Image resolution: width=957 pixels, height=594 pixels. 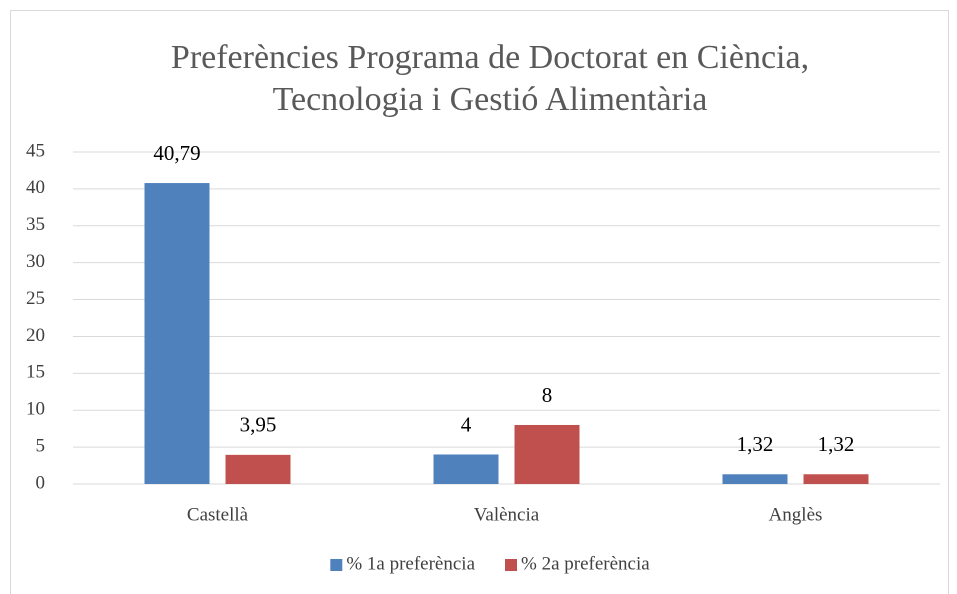 I want to click on legend-label: % 1a preferència, so click(x=410, y=563).